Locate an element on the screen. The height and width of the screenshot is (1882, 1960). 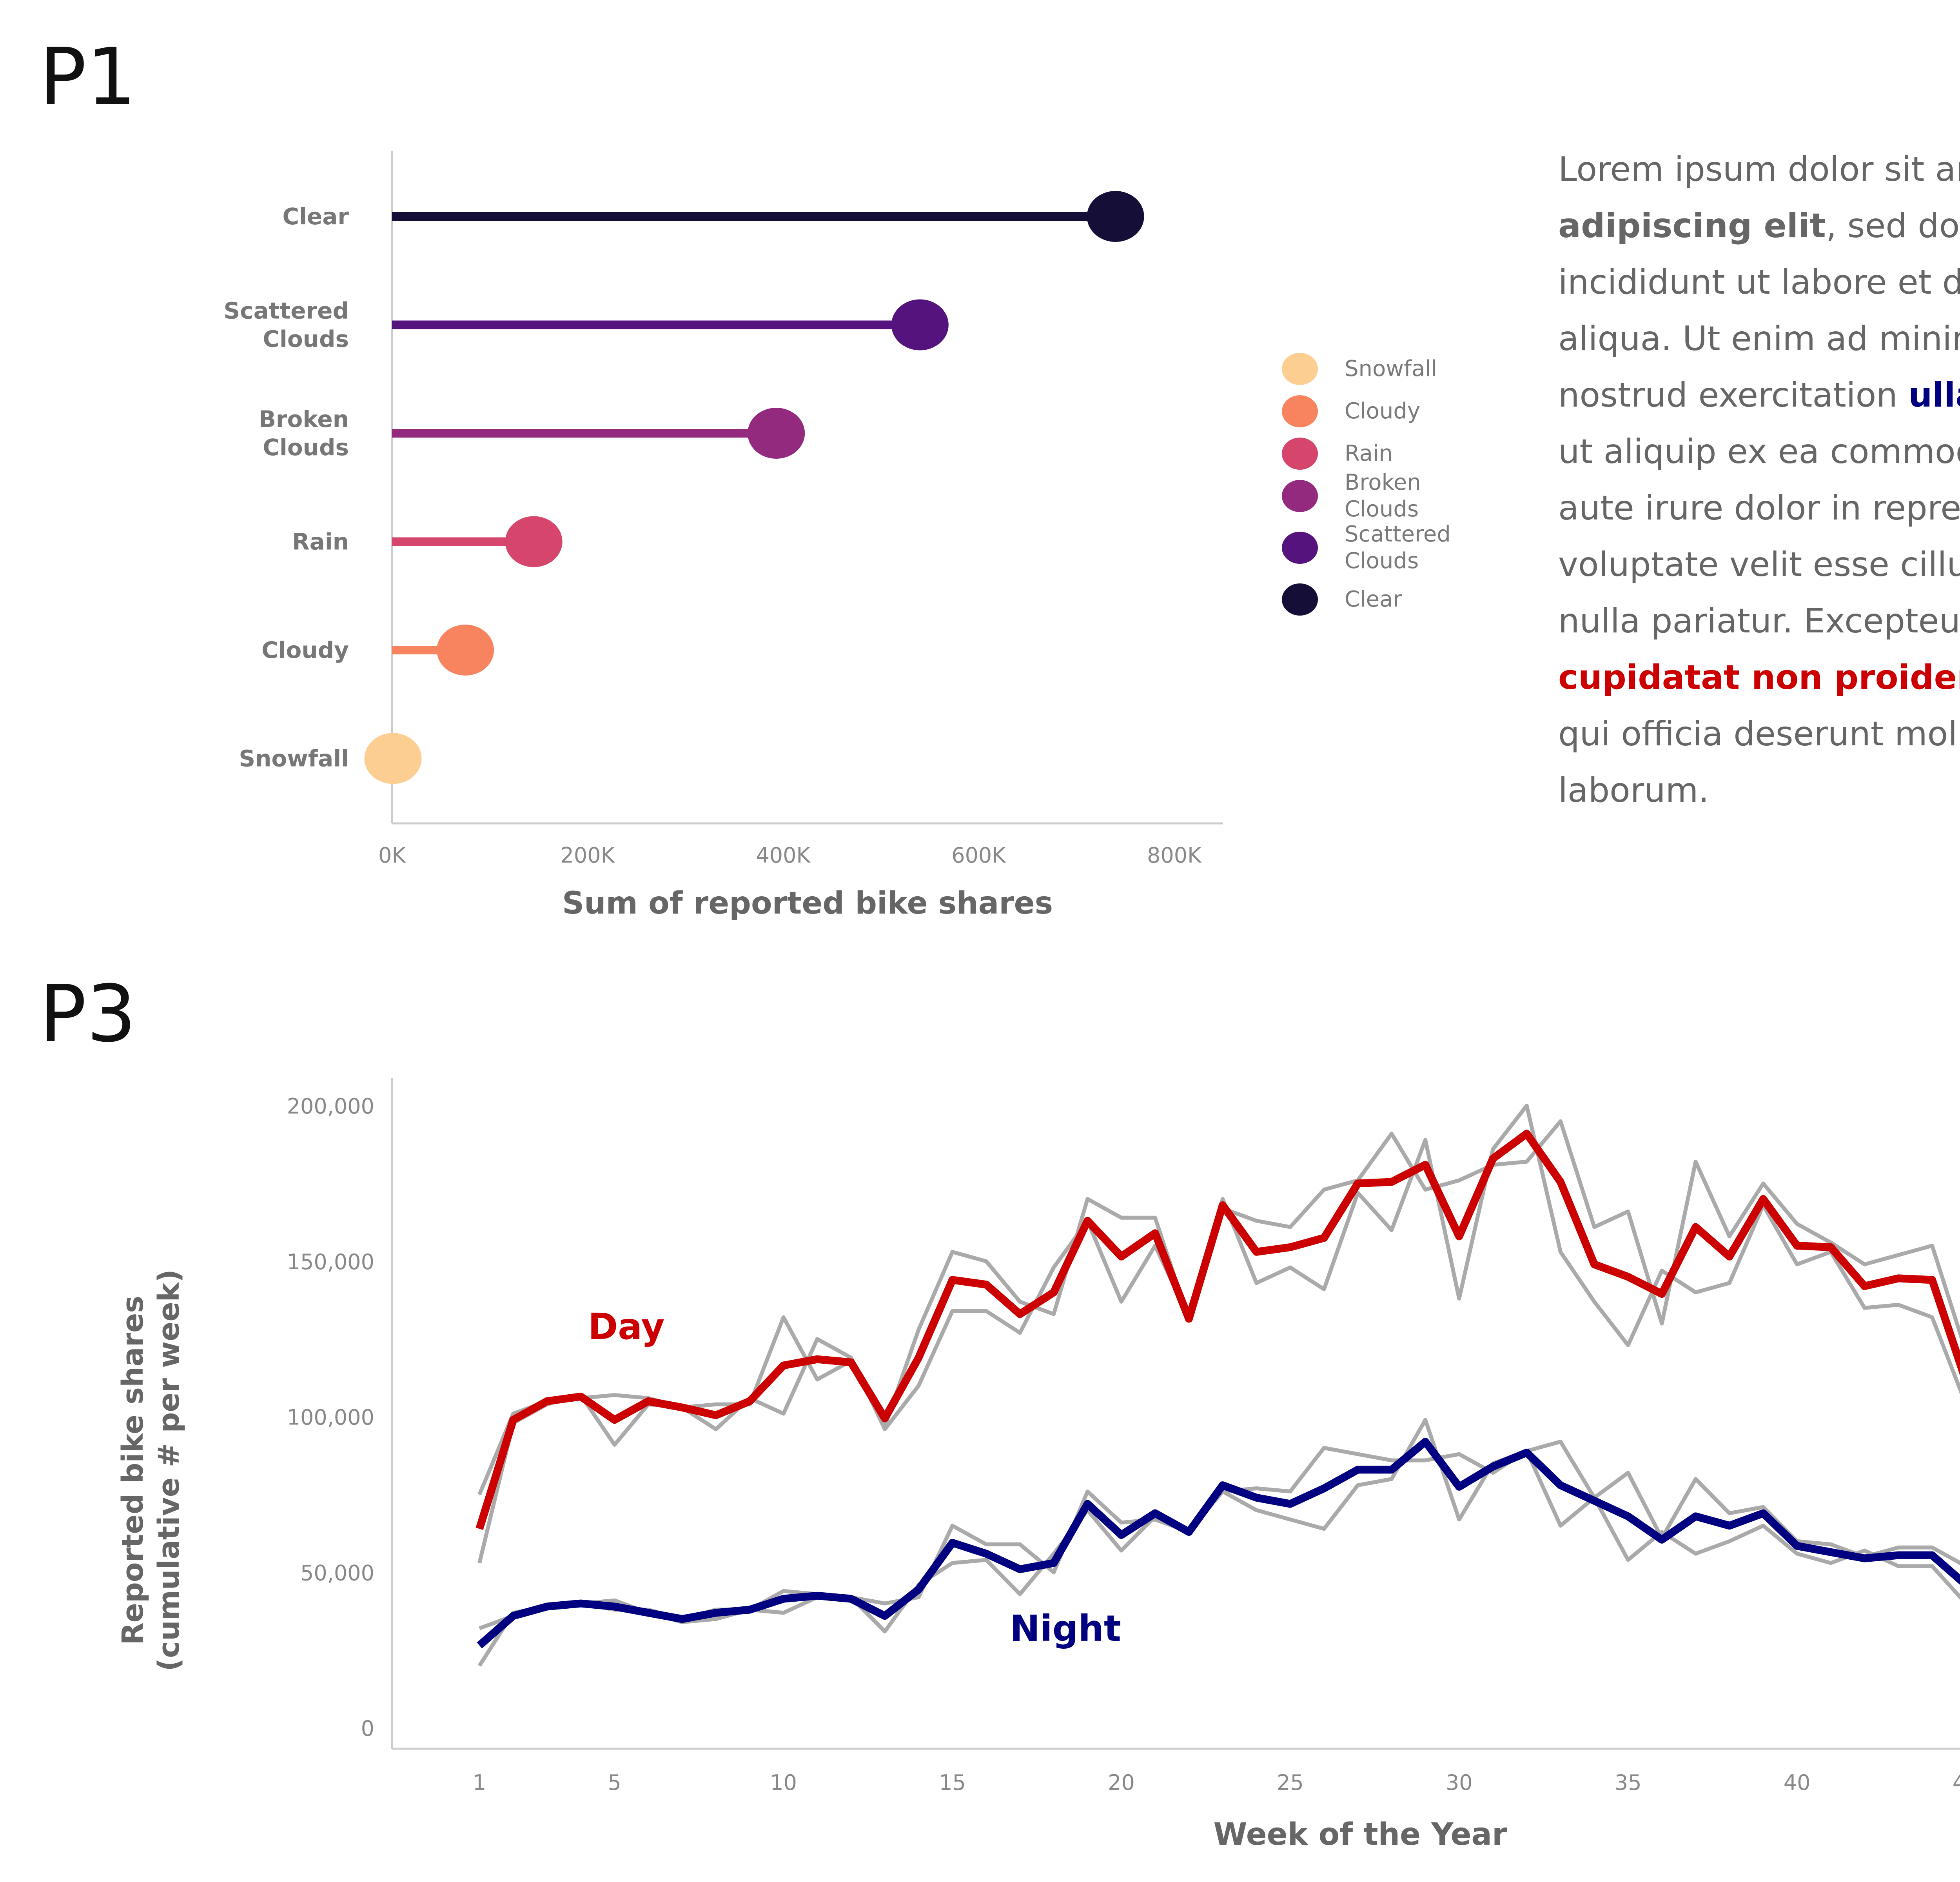
legend-item: Cloudy is located at coordinates (1351, 411).